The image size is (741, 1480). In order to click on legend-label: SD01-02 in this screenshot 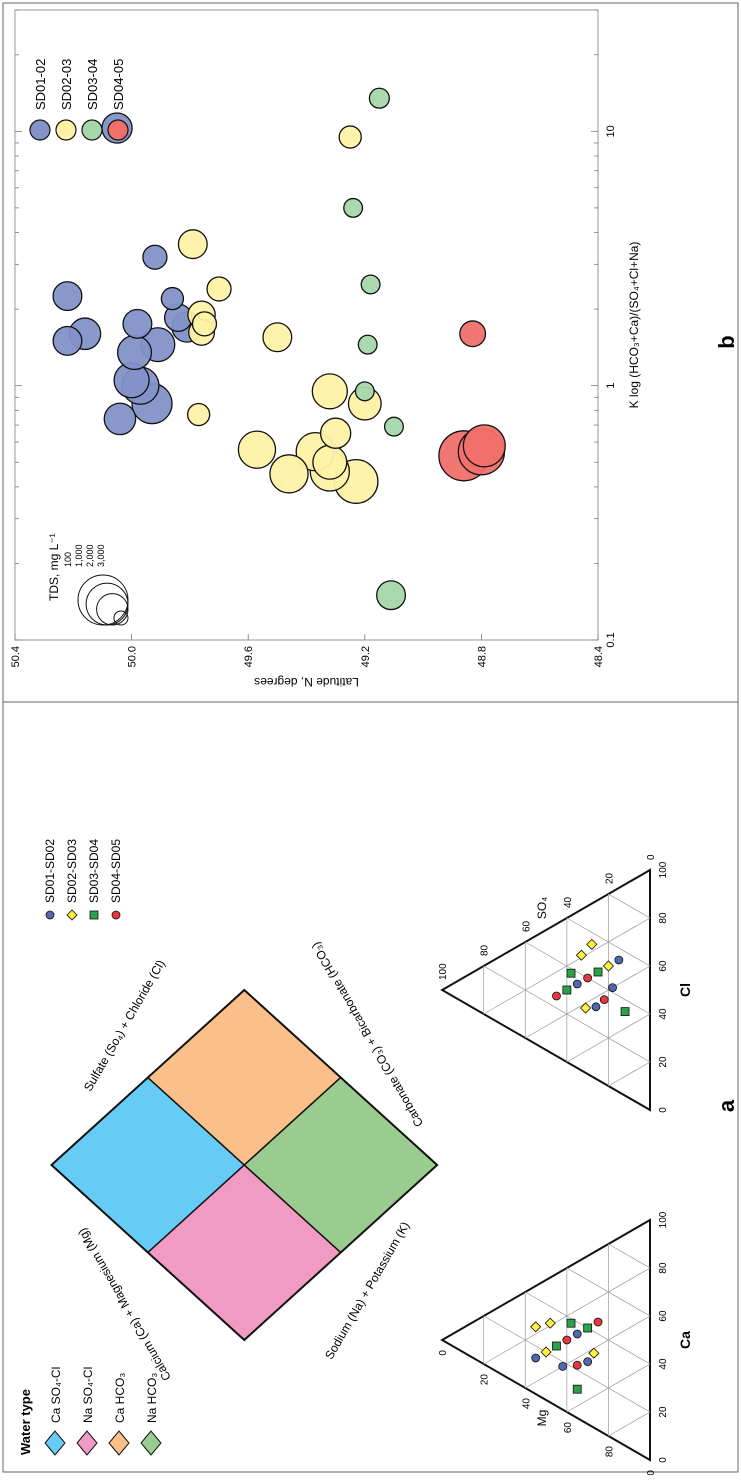, I will do `click(40, 84)`.